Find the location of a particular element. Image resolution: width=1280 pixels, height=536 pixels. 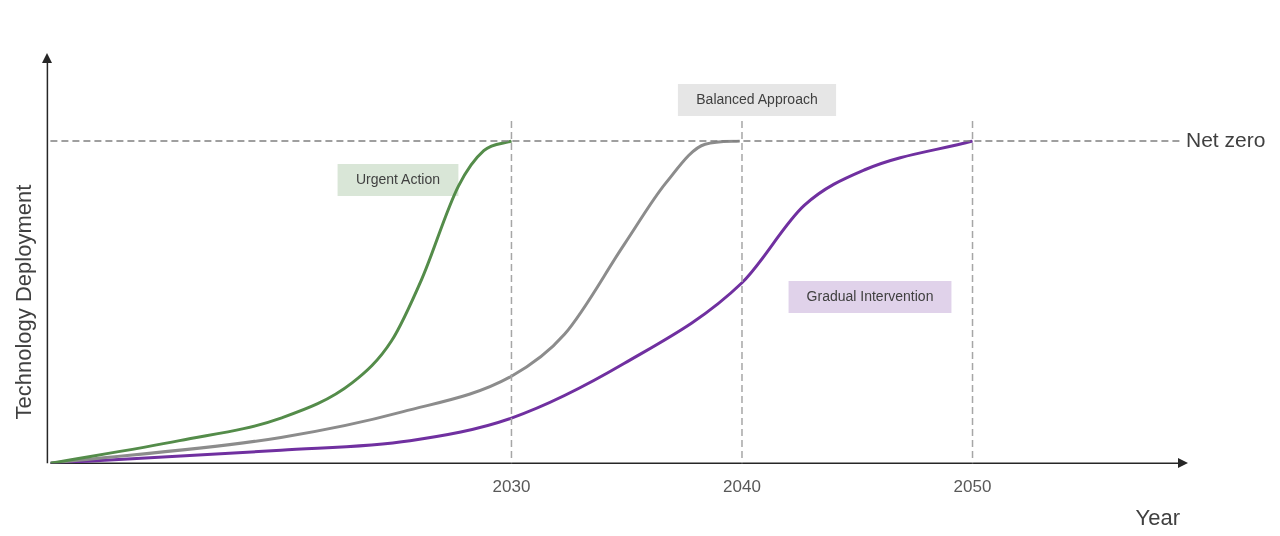

ref-line-label: Net zero is located at coordinates (1226, 139).